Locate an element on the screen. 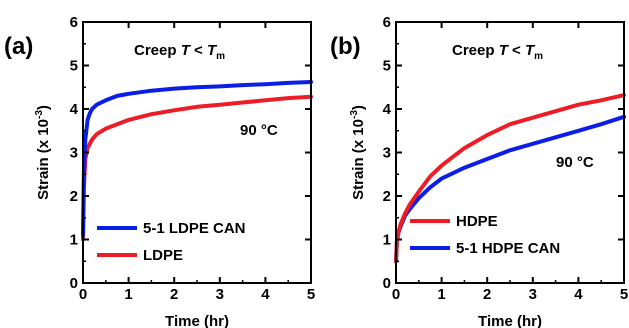 This screenshot has width=629, height=328. panel-label: (a) is located at coordinates (18, 46).